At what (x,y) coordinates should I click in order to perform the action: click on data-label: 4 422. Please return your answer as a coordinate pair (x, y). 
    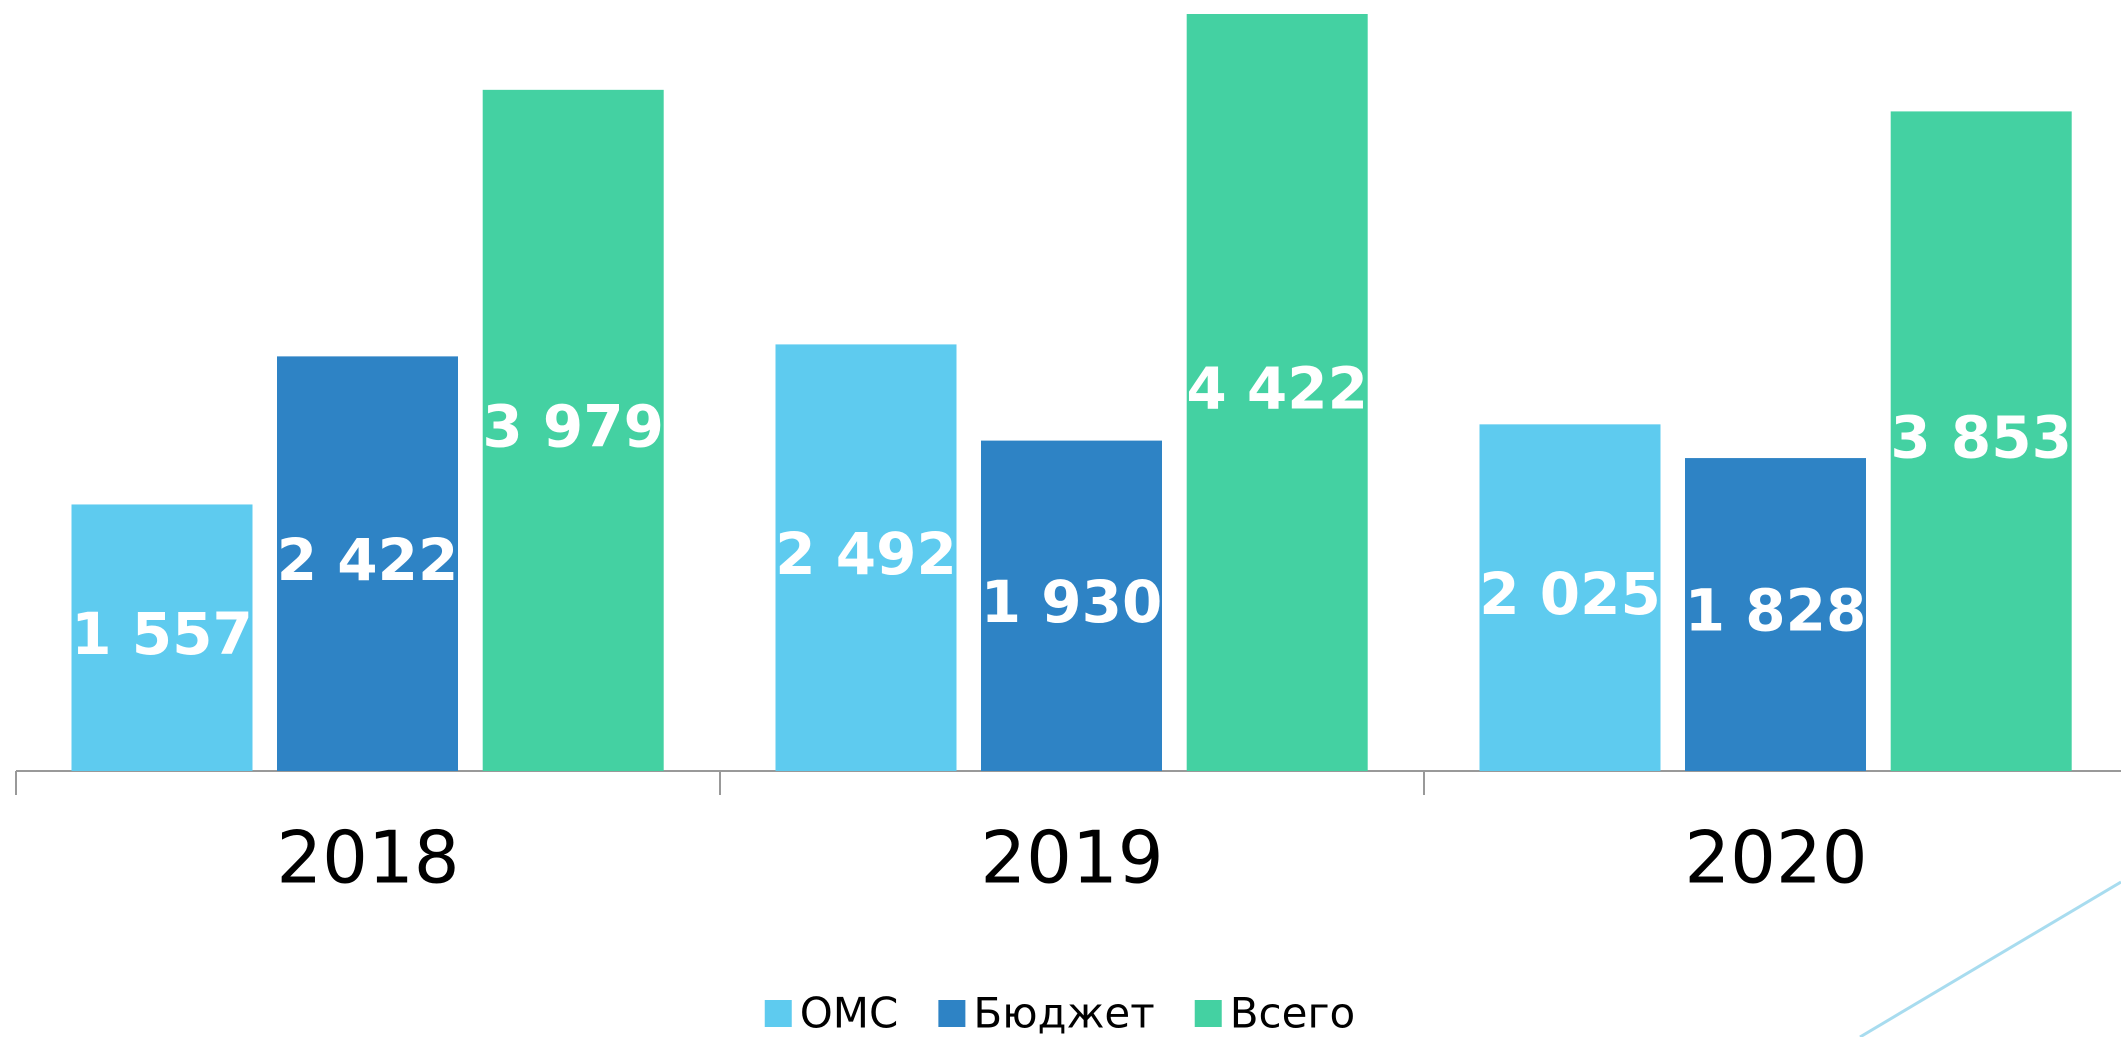
    Looking at the image, I should click on (1277, 389).